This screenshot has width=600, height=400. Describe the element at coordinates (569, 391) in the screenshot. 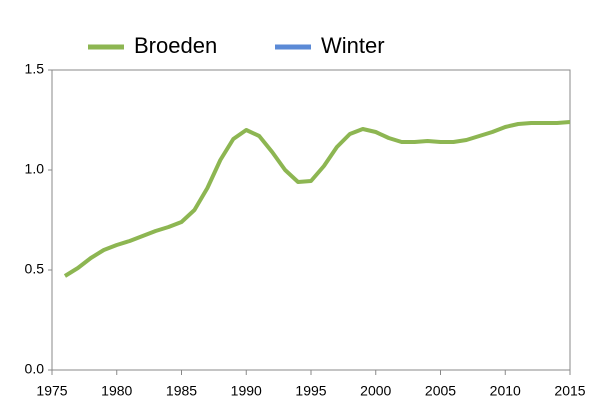

I see `x-tick-label: 2015` at that location.